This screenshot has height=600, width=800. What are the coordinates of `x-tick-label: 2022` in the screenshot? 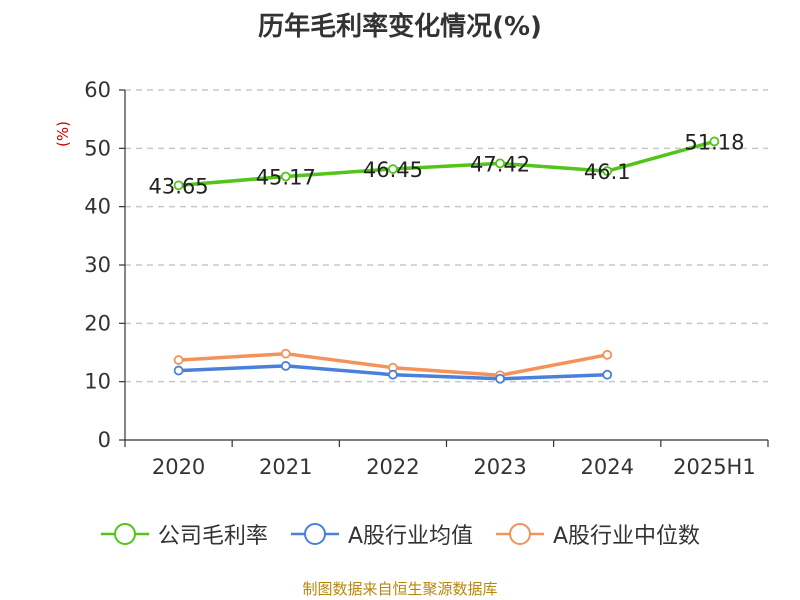 It's located at (392, 467).